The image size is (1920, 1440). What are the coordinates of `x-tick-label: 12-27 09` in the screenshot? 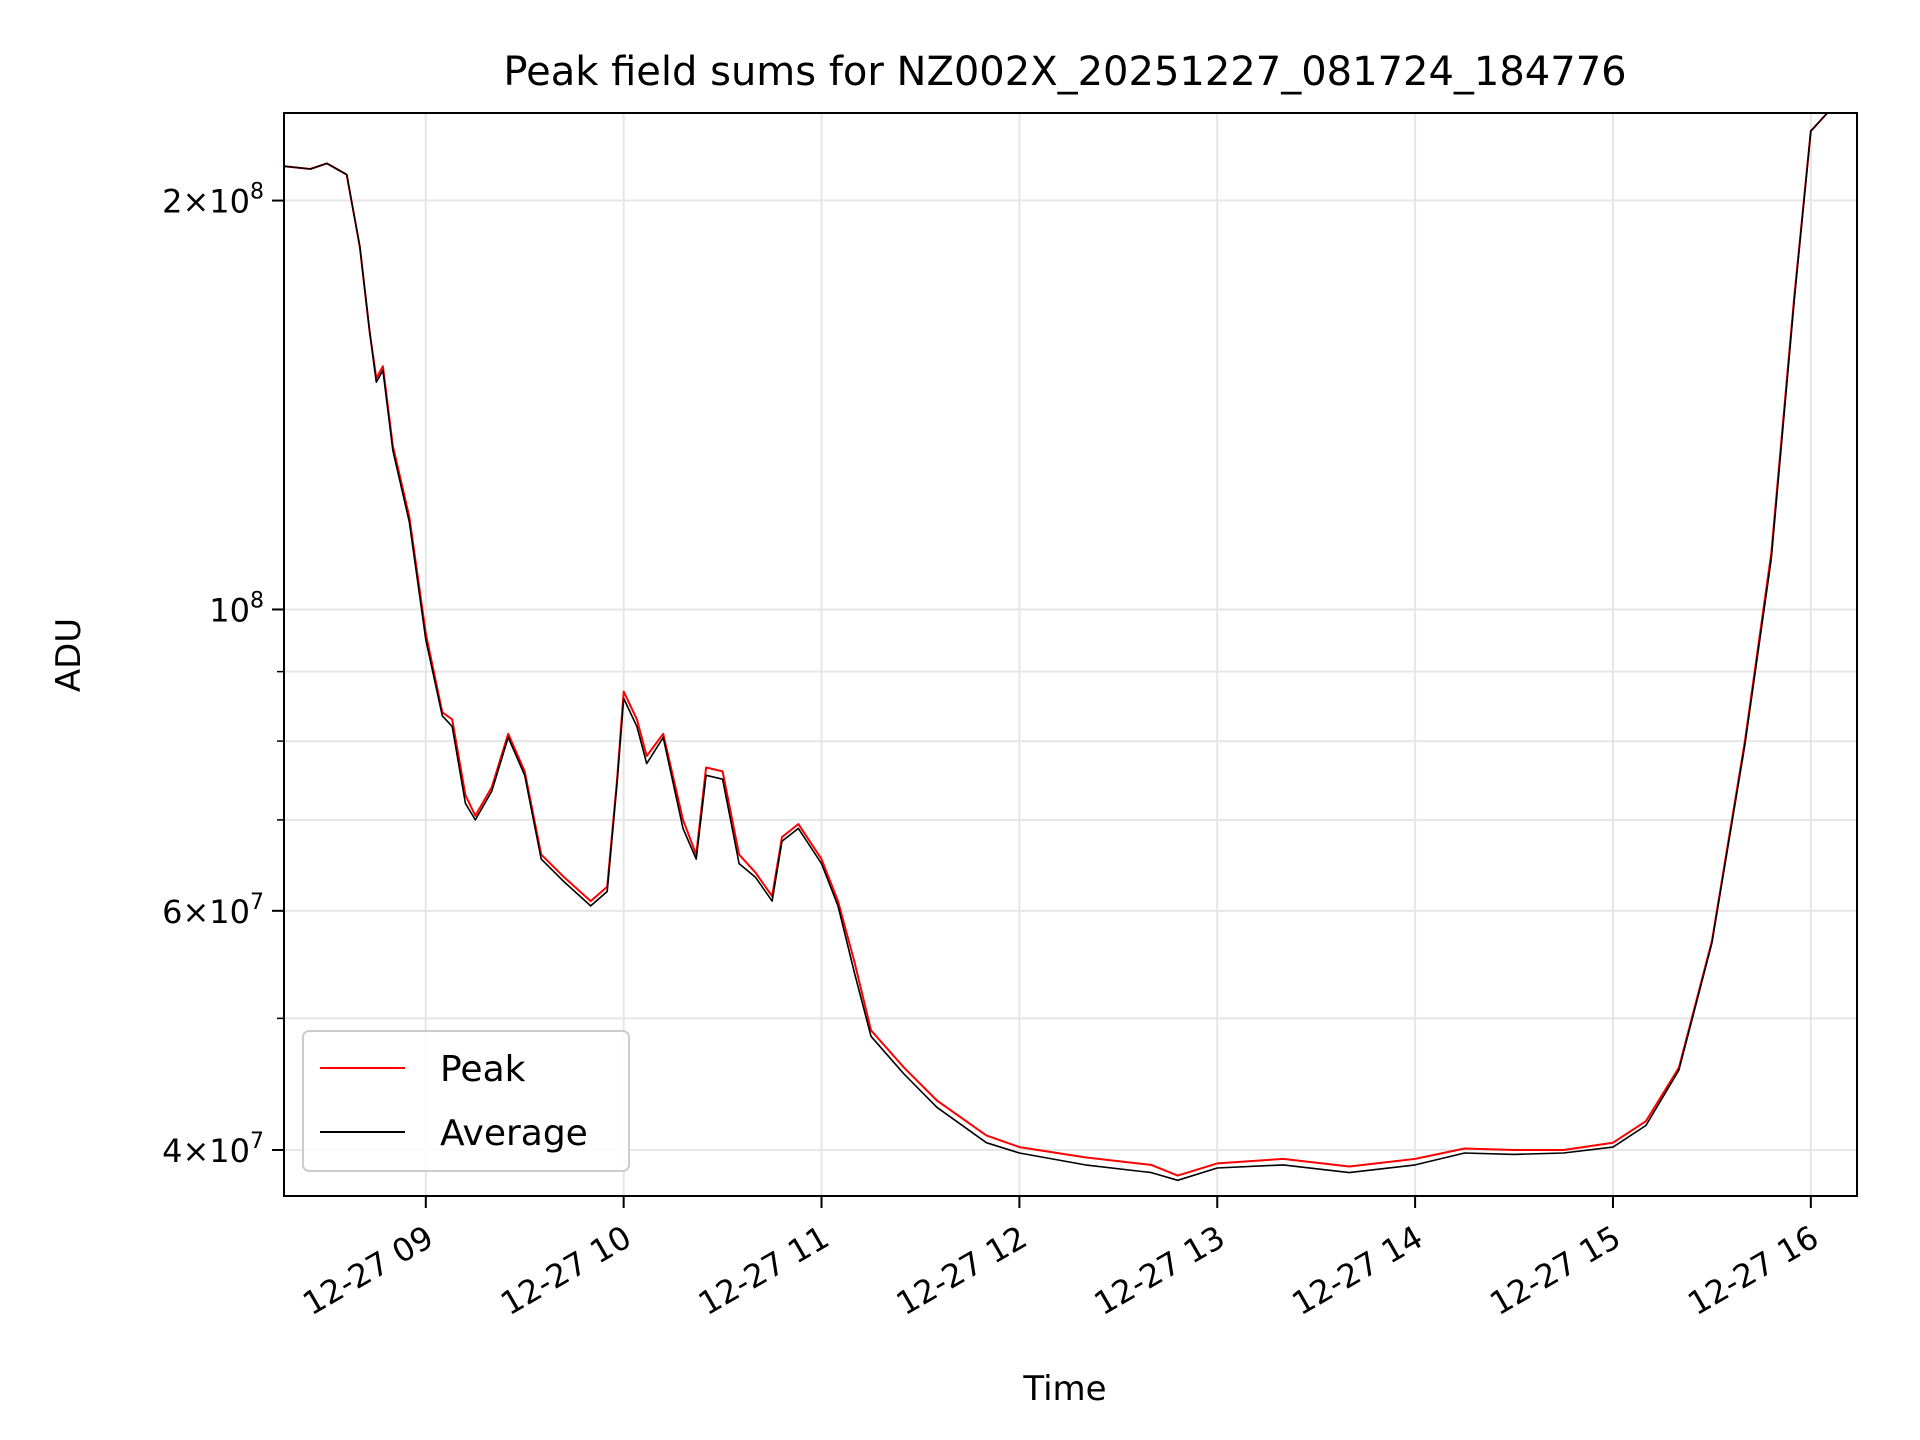 It's located at (368, 1270).